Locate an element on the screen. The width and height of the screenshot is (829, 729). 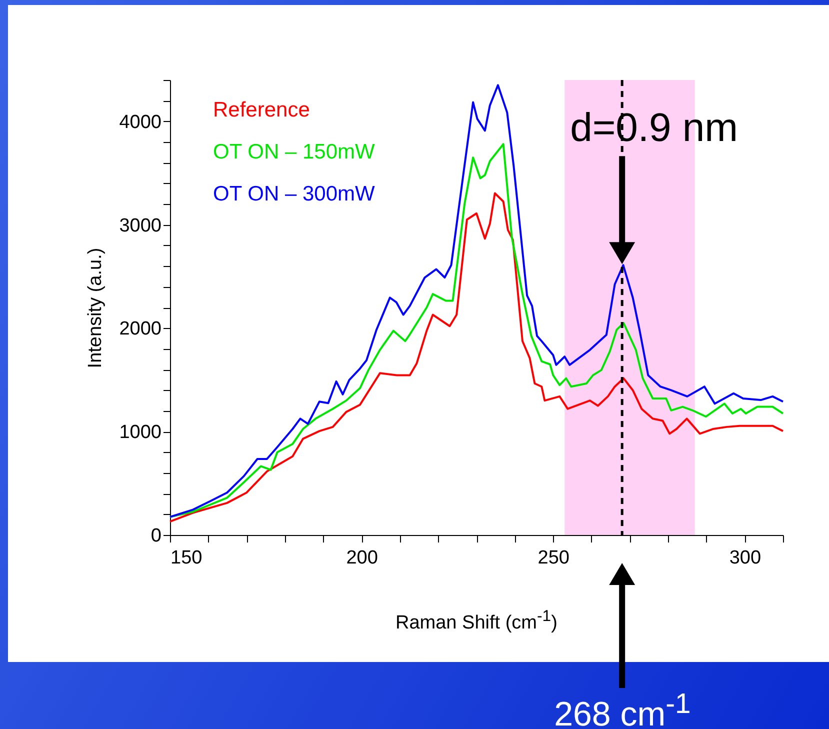
y-axis-title: Intensity (a.u.) is located at coordinates (95, 308).